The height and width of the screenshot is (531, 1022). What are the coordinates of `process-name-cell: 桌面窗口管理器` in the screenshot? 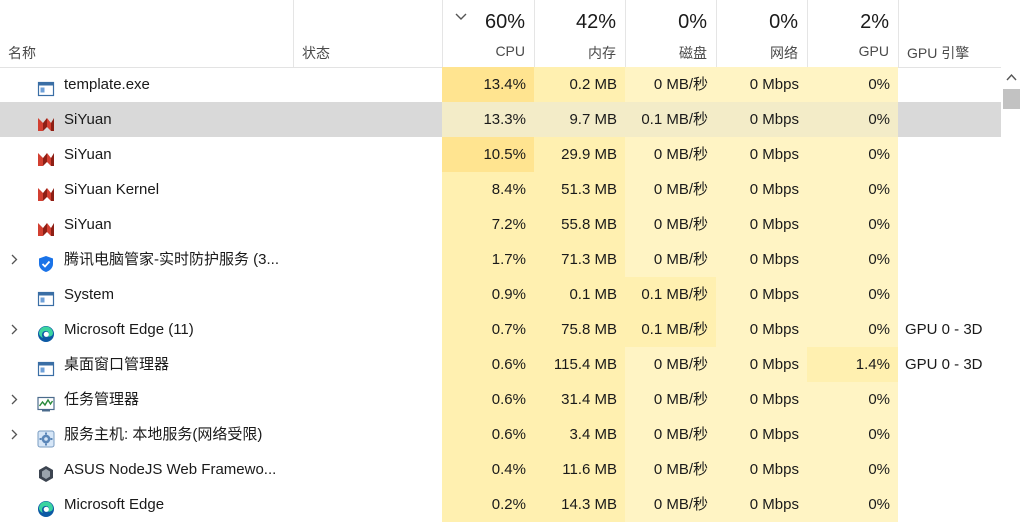 It's located at (146, 364).